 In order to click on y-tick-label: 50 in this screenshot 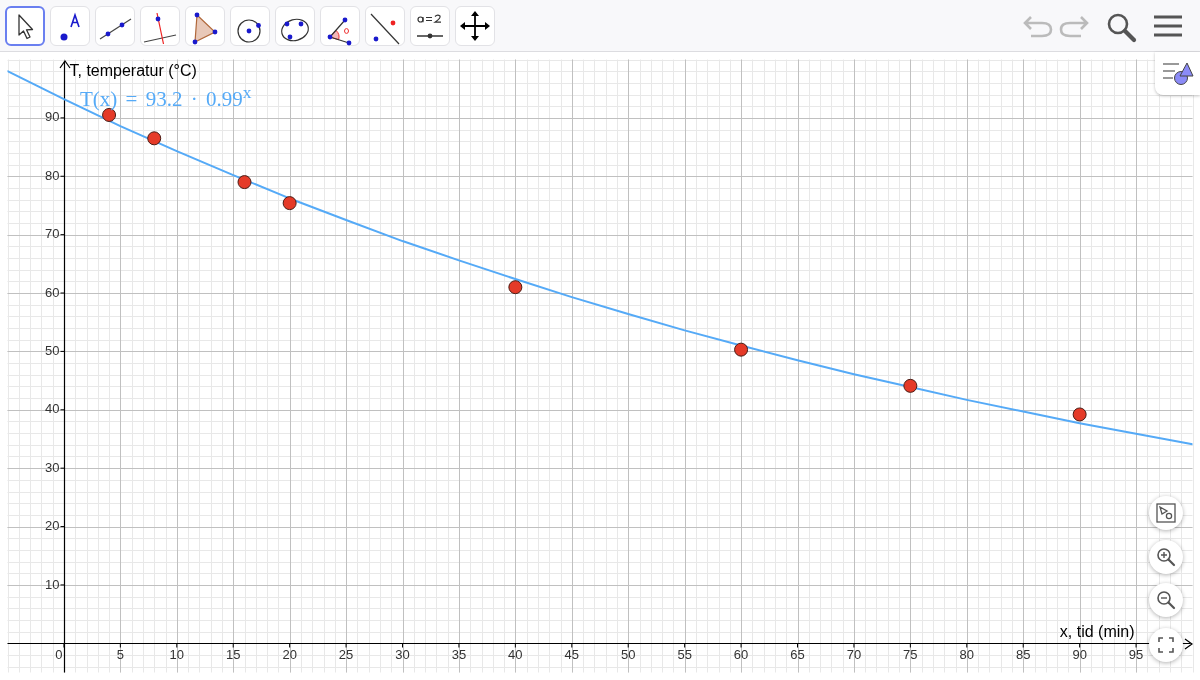, I will do `click(52, 350)`.